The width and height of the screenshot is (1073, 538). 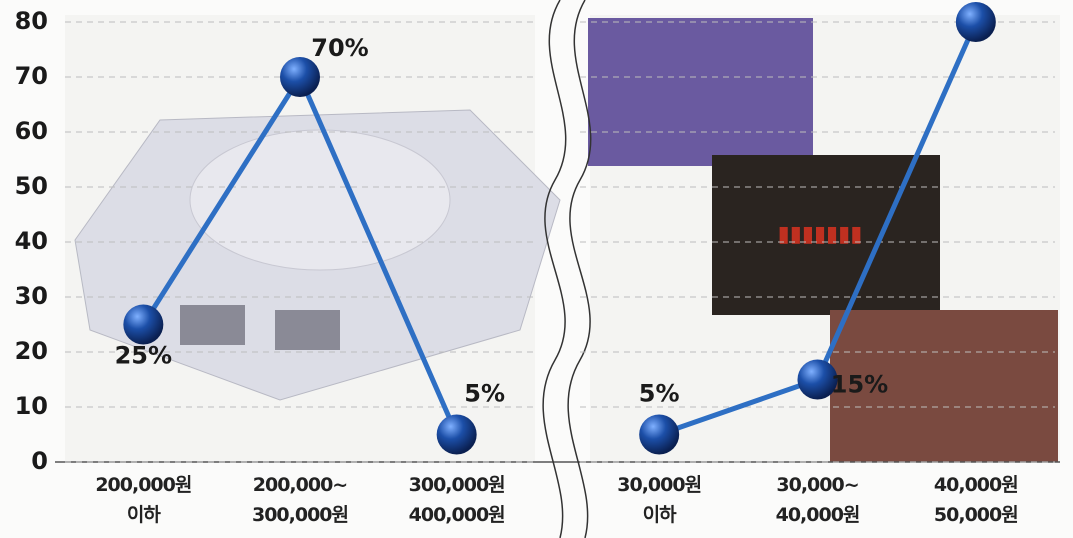 What do you see at coordinates (31, 241) in the screenshot?
I see `y-tick-label: 40` at bounding box center [31, 241].